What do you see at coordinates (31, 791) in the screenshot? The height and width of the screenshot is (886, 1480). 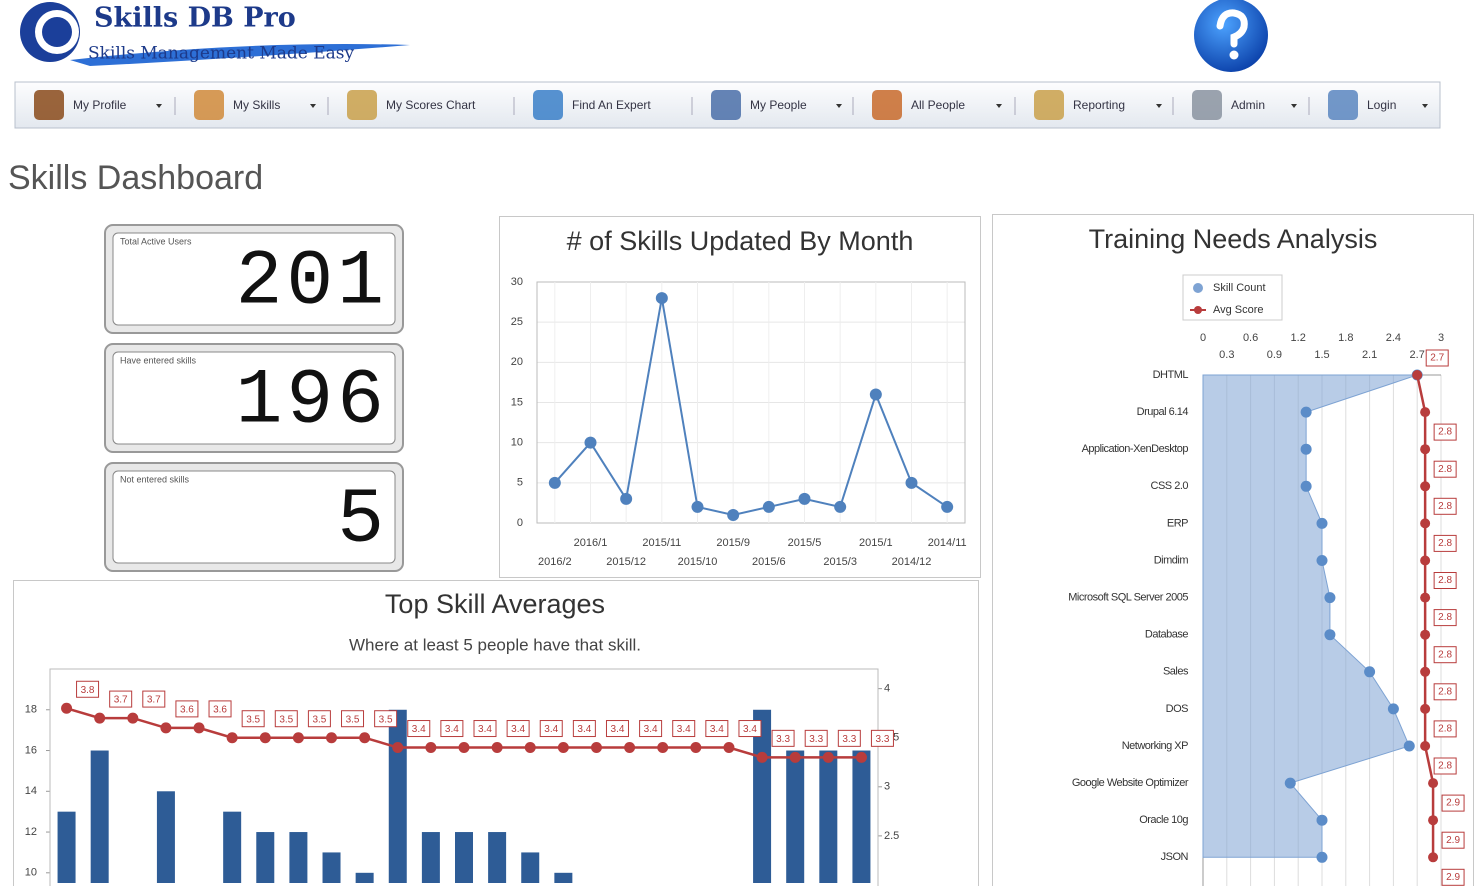 I see `y-tick-label: 14` at bounding box center [31, 791].